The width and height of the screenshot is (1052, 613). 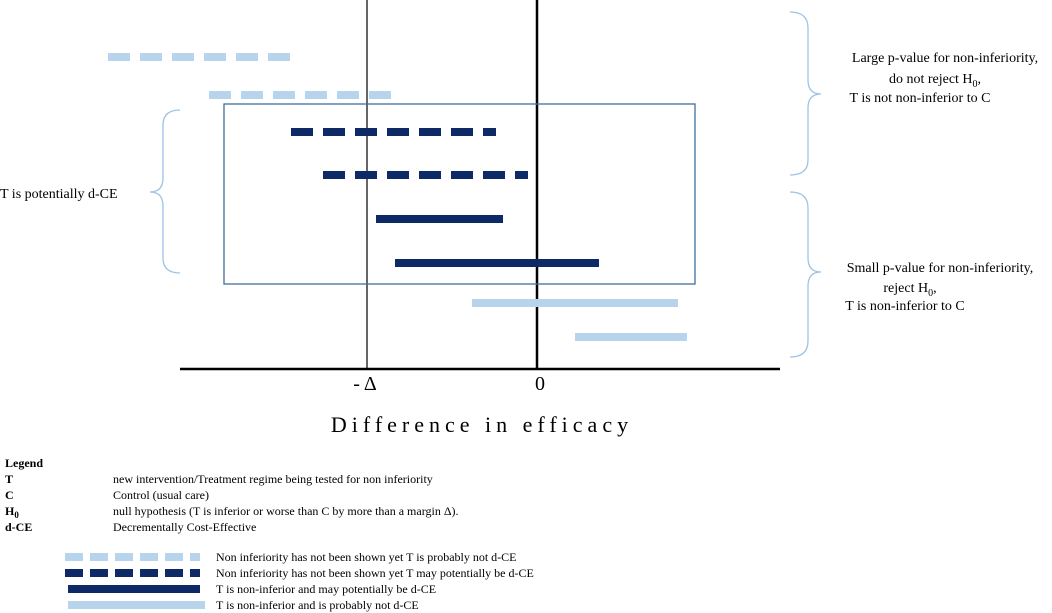 I want to click on annotation-part: reject H, so click(x=905, y=288).